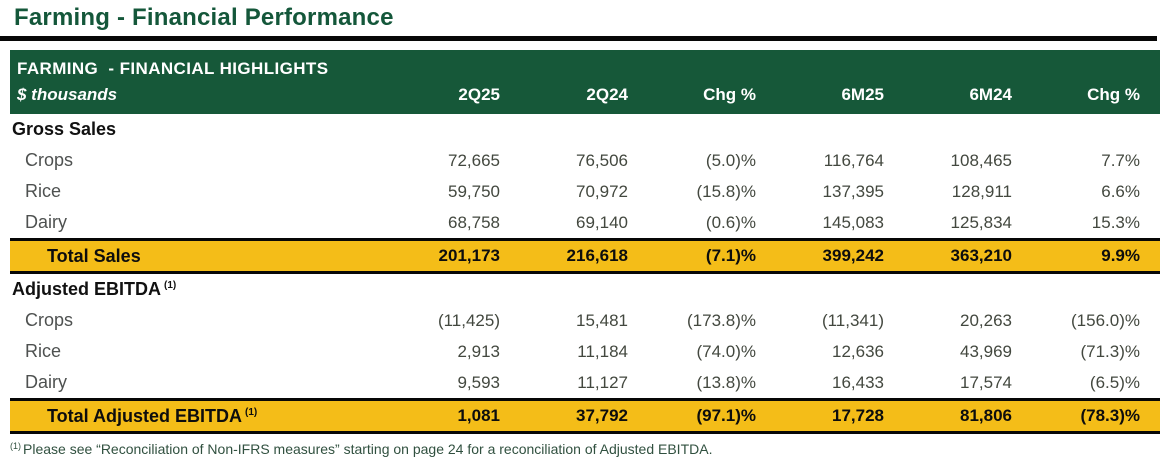 This screenshot has height=465, width=1169. I want to click on cell-chg-6m: 15.3%, so click(1115, 222).